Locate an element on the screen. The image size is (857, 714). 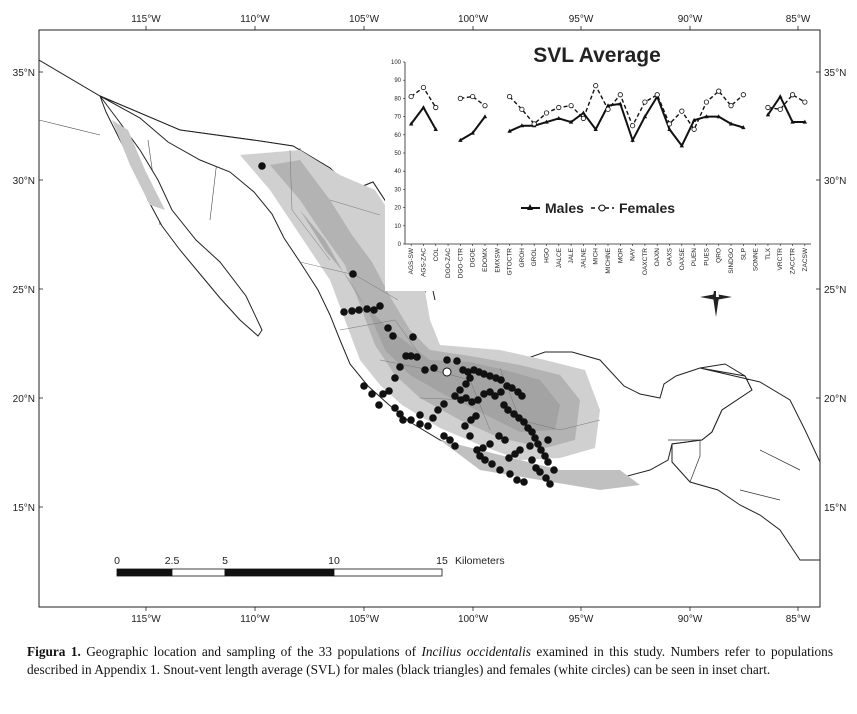
longitude-label-top: 110°W is located at coordinates (255, 19).